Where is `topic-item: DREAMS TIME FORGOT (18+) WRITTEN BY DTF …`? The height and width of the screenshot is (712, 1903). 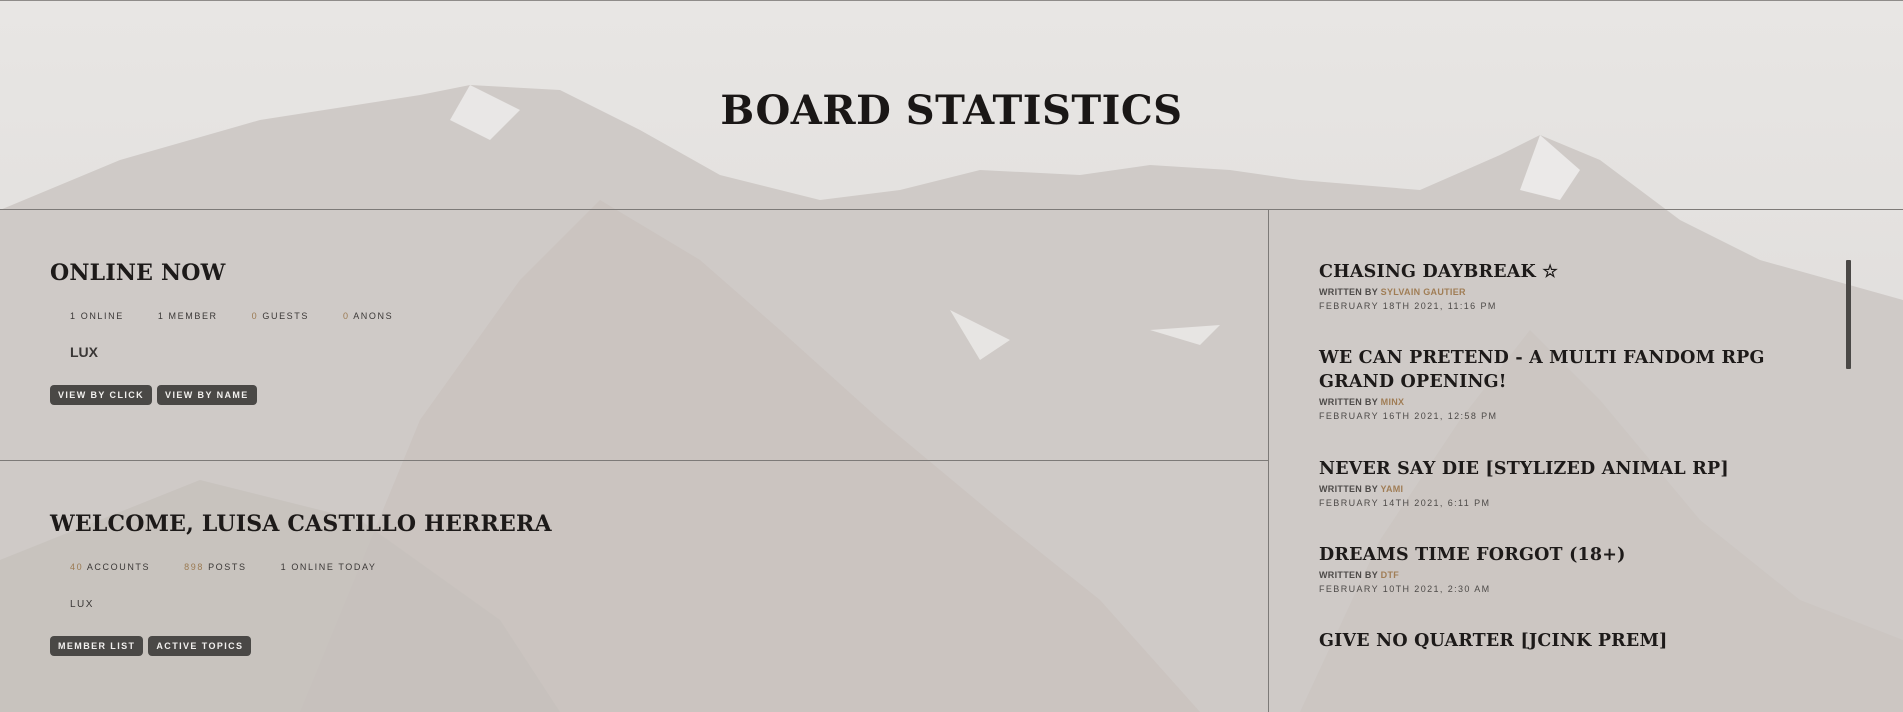
topic-item: DREAMS TIME FORGOT (18+) WRITTEN BY DTF … is located at coordinates (1559, 568).